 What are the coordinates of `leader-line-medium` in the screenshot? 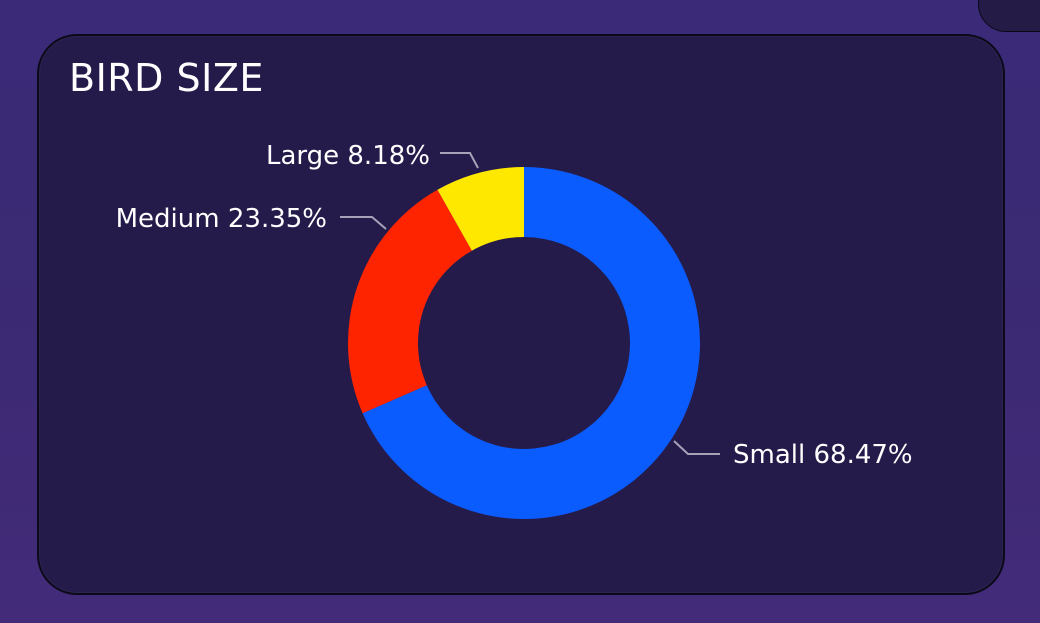 It's located at (363, 223).